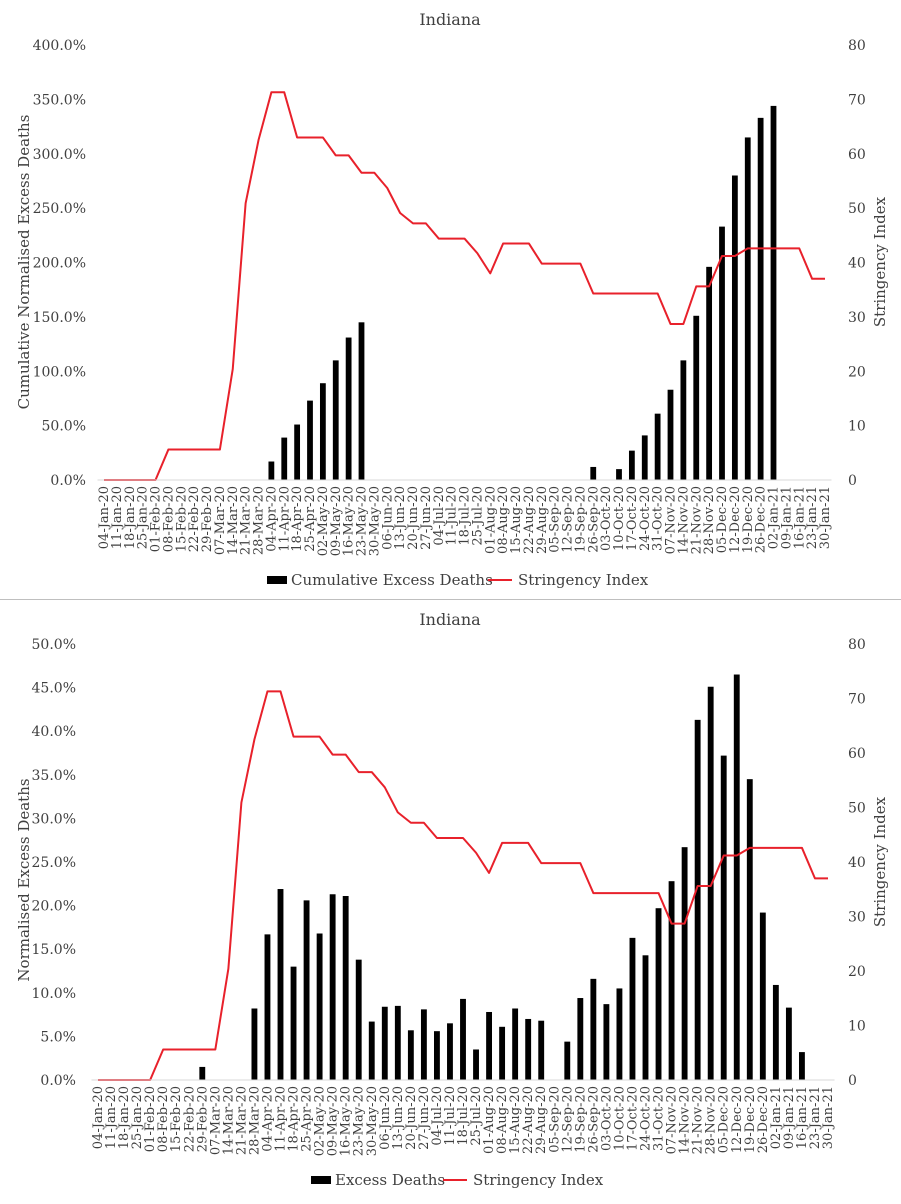 The width and height of the screenshot is (901, 1204). What do you see at coordinates (176, 1119) in the screenshot?
I see `x-tick-label: 15-Feb-20` at bounding box center [176, 1119].